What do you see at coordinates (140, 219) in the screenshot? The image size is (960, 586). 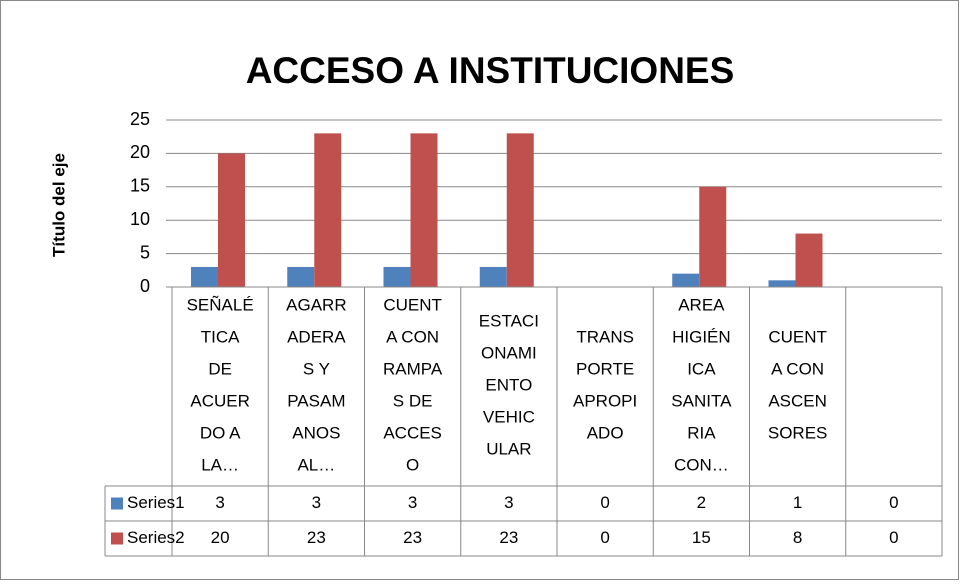 I see `y-tick-label: 10` at bounding box center [140, 219].